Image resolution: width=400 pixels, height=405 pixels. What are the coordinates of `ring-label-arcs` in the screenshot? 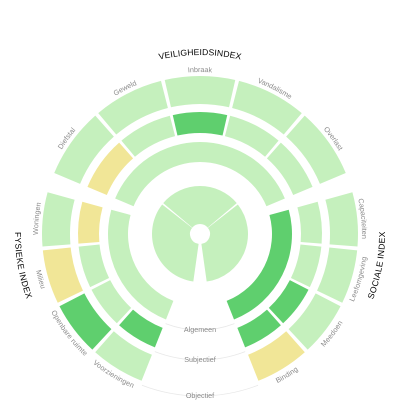 It's located at (200, 360).